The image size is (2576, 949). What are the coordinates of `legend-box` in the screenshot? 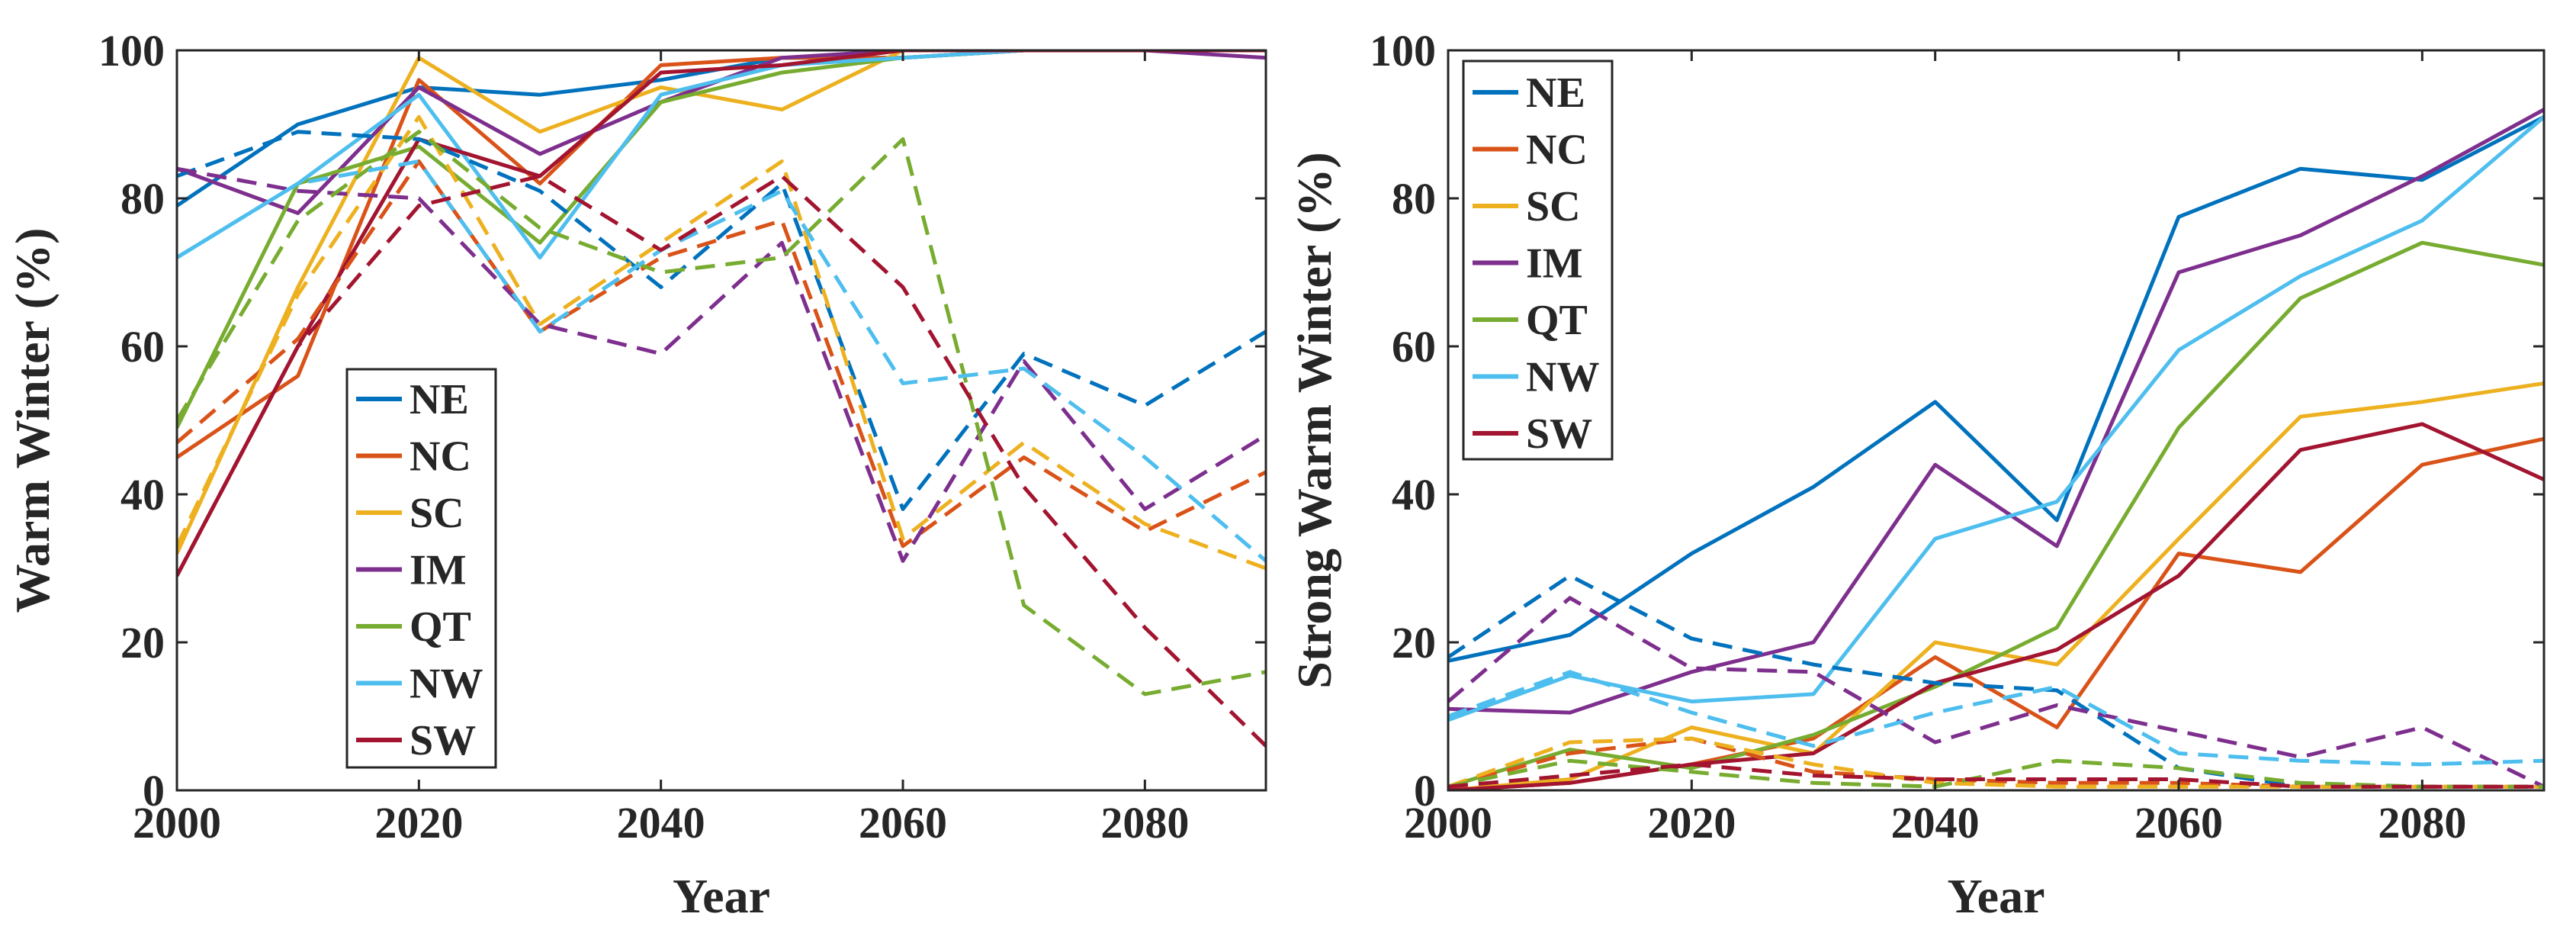 It's located at (1538, 260).